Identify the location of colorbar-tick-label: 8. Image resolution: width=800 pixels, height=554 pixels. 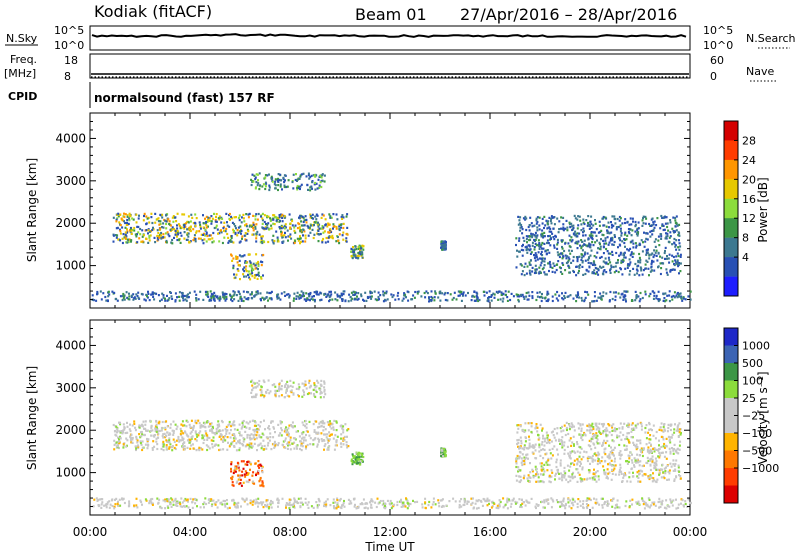
(745, 238).